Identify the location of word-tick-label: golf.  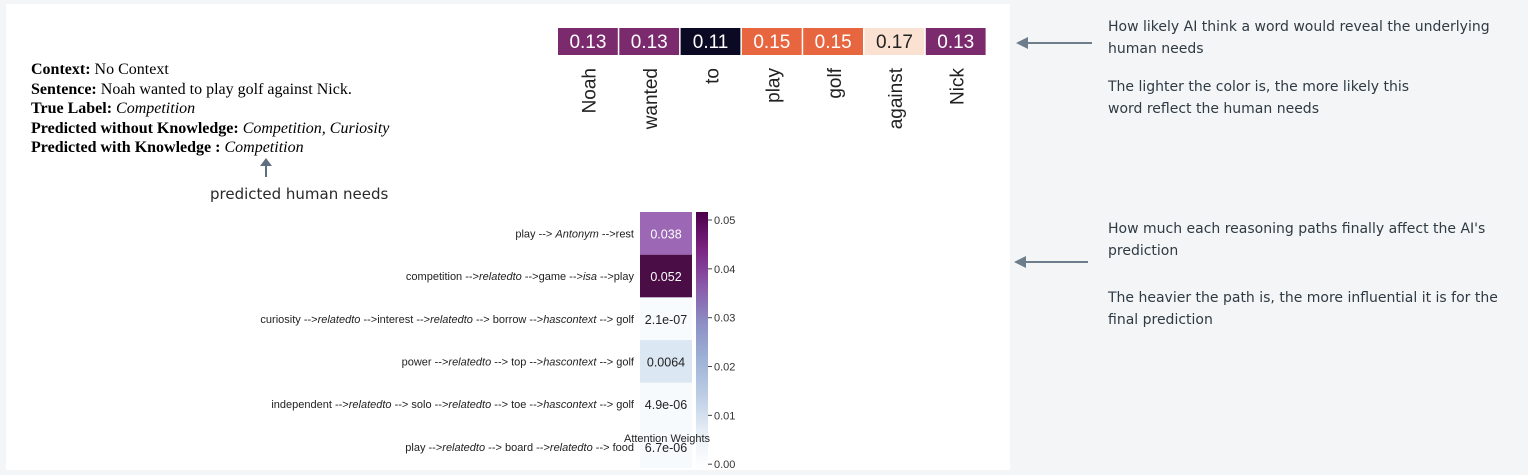
(835, 82).